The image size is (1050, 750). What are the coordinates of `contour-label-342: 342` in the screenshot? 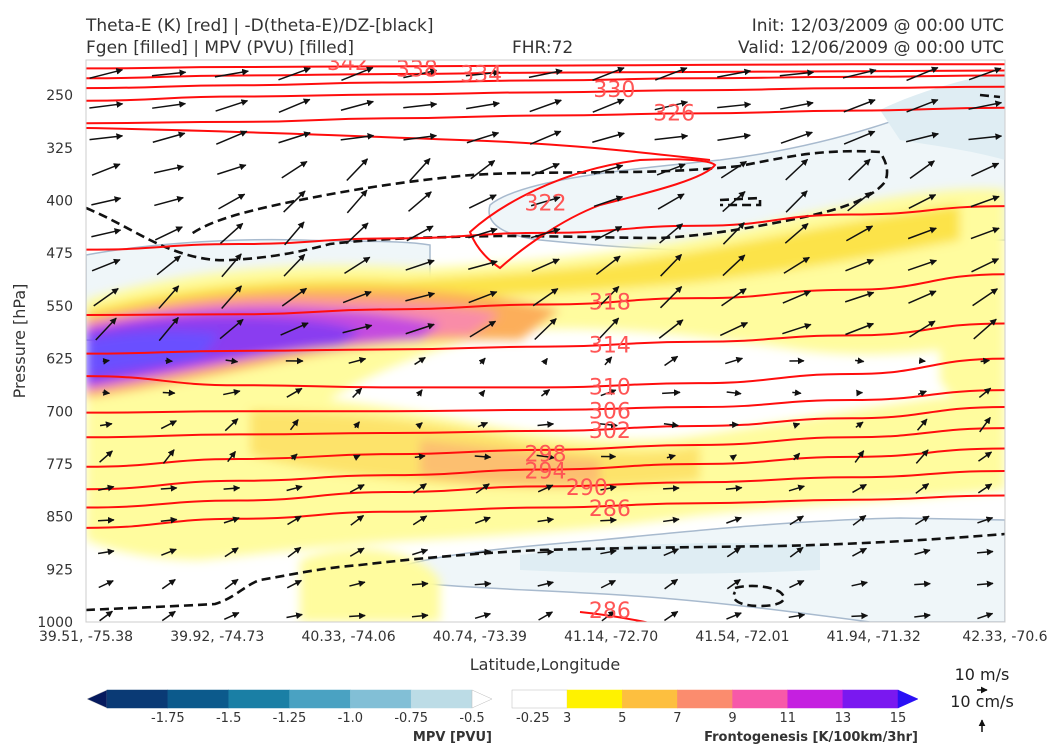 It's located at (348, 63).